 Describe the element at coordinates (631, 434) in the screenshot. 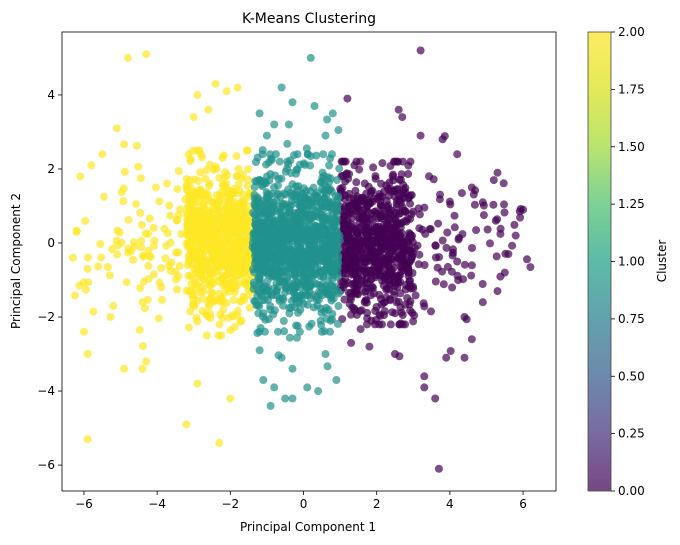

I see `colorbar-tick-label: 0.25` at that location.